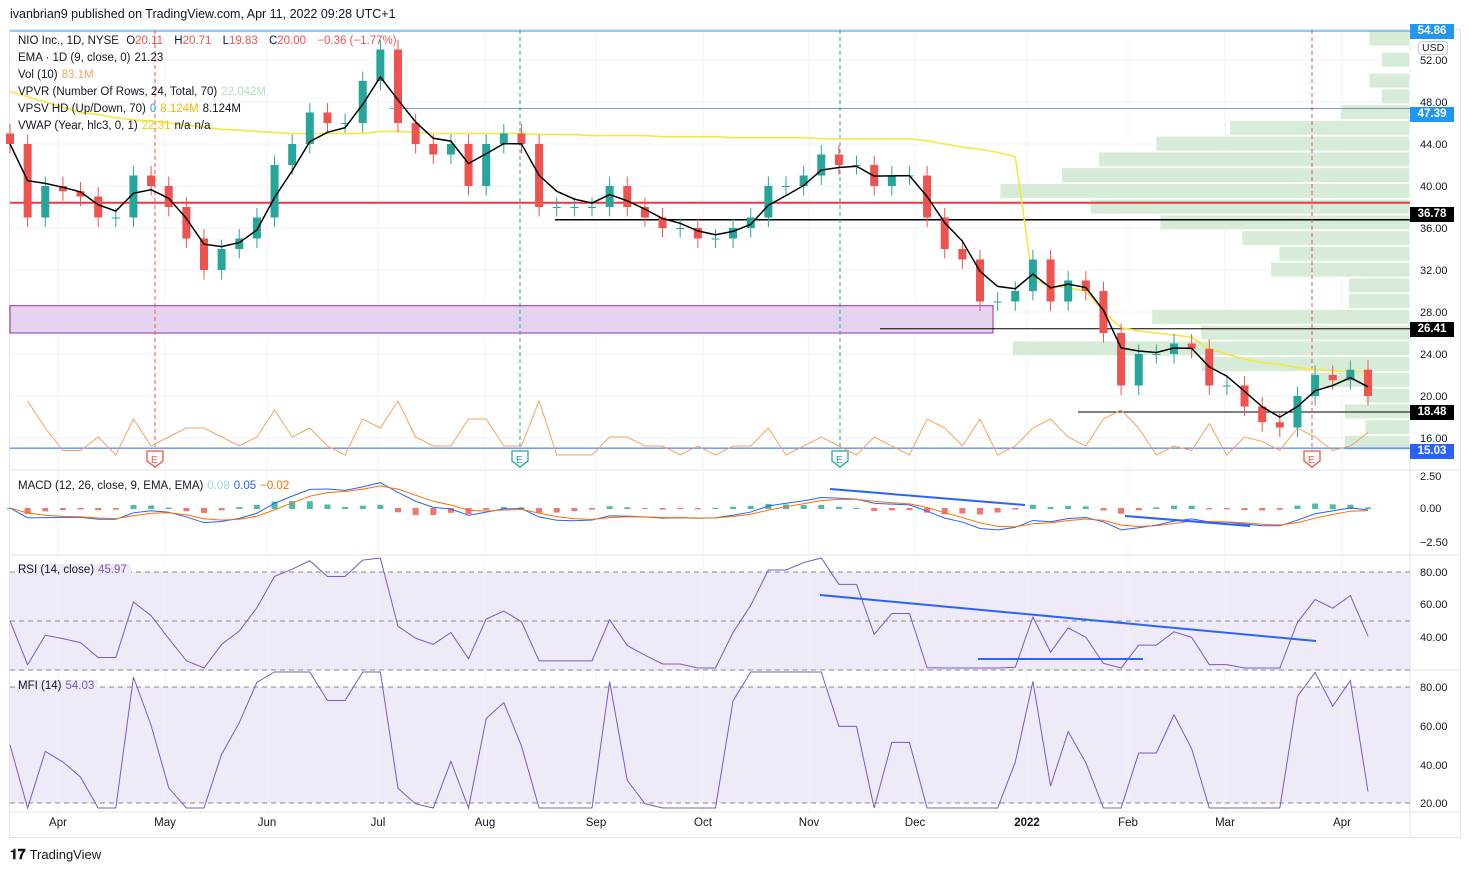 Image resolution: width=1469 pixels, height=872 pixels. What do you see at coordinates (1128, 823) in the screenshot?
I see `time-axis-label: Feb` at bounding box center [1128, 823].